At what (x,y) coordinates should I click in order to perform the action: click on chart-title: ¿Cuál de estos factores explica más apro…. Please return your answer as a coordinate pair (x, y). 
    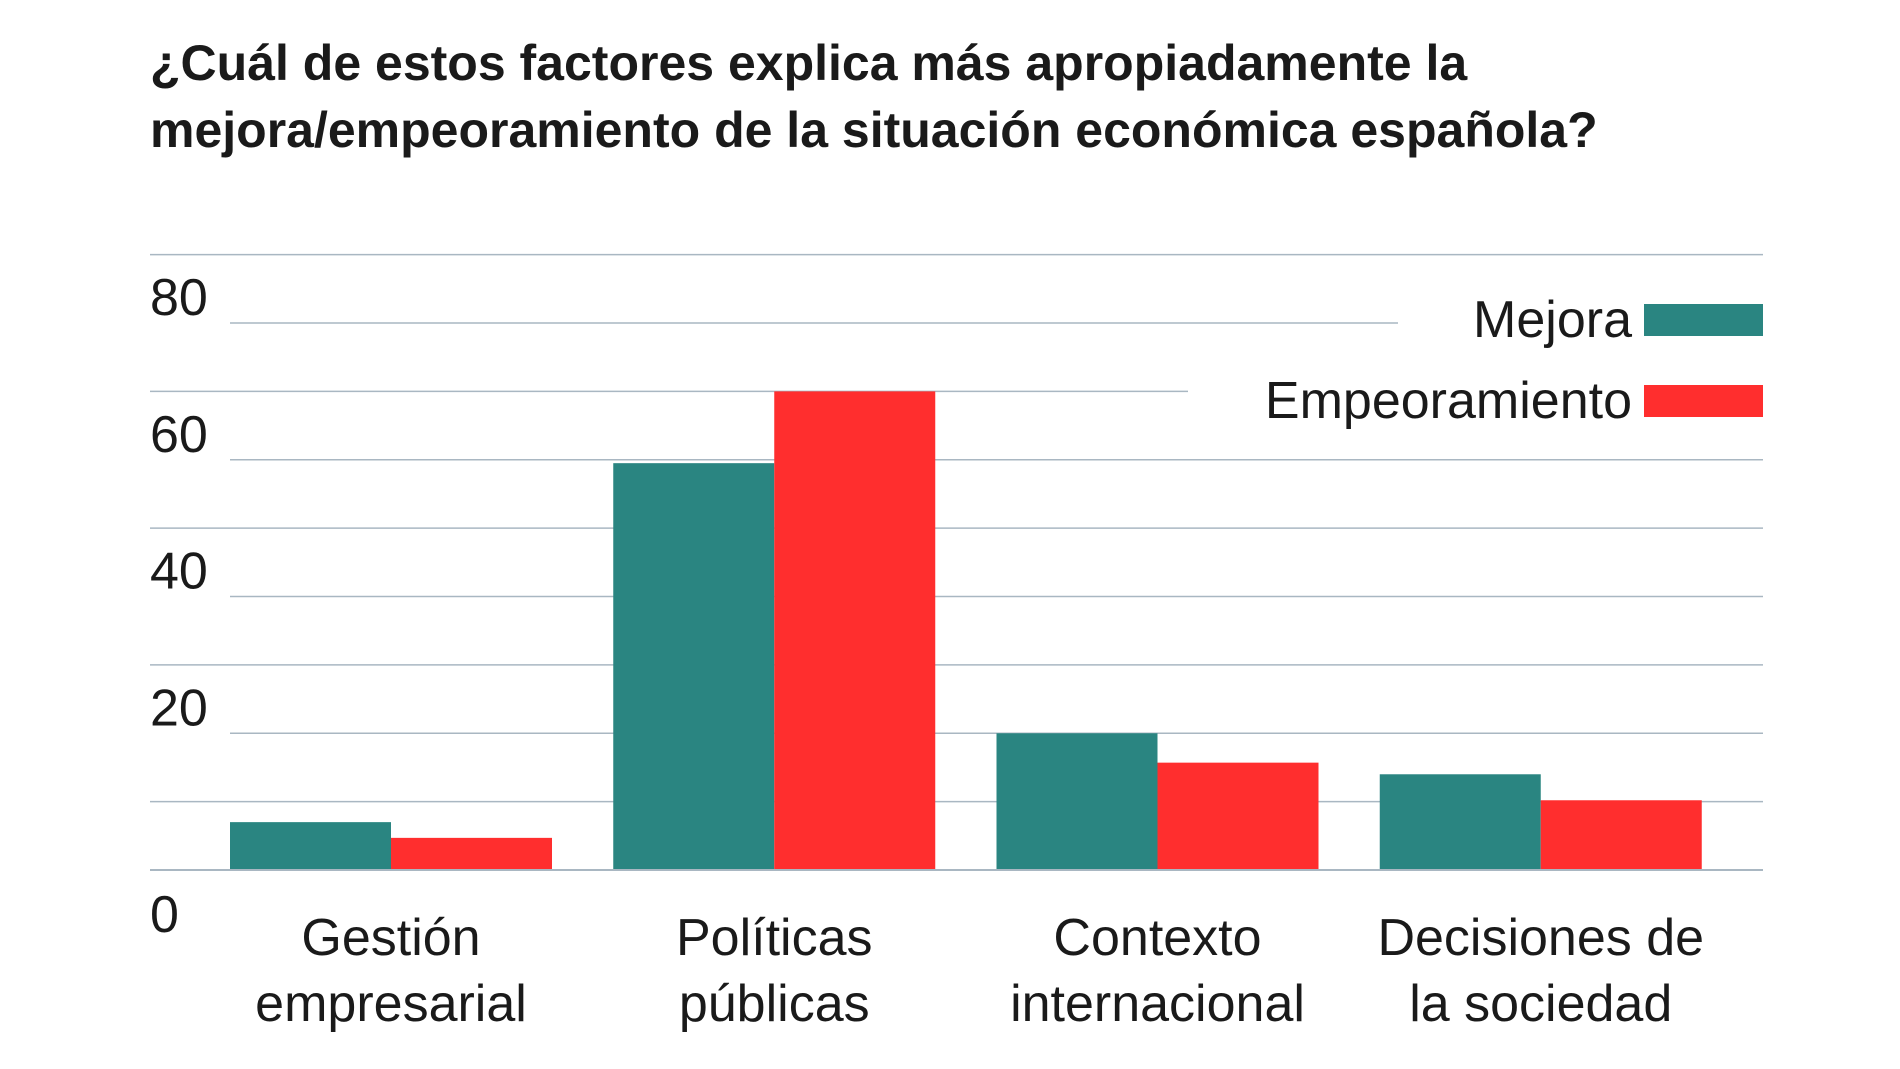
    Looking at the image, I should click on (975, 97).